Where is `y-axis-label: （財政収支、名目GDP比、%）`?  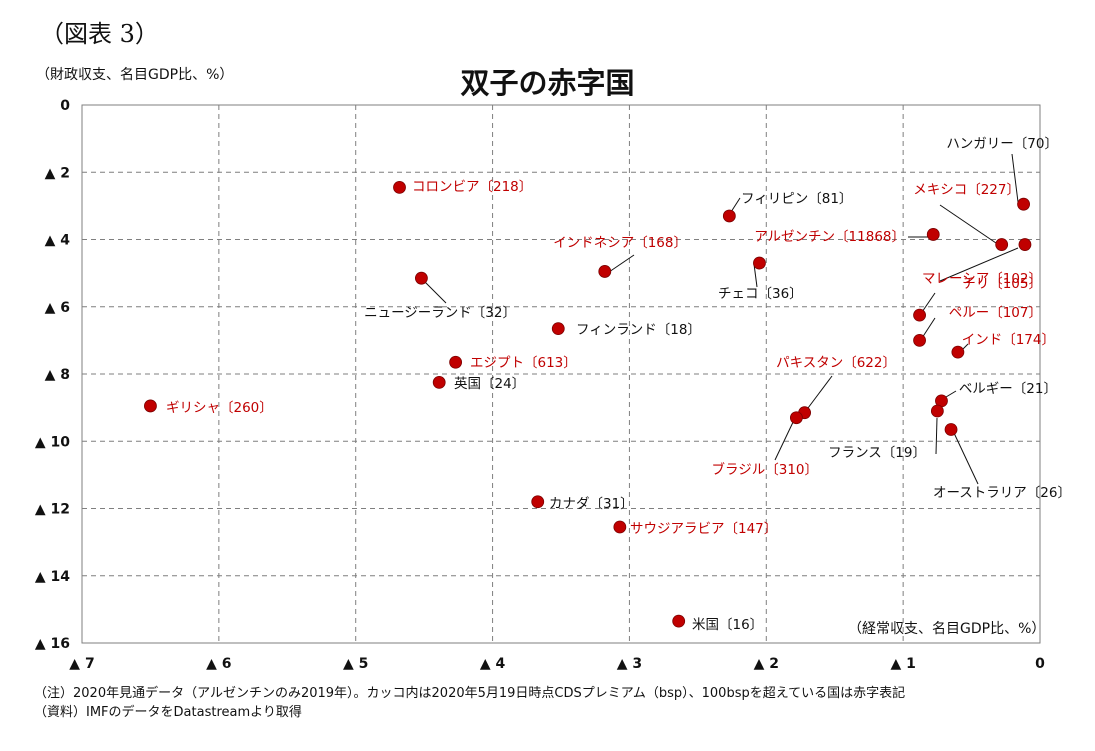
y-axis-label: （財政収支、名目GDP比、%） is located at coordinates (135, 75).